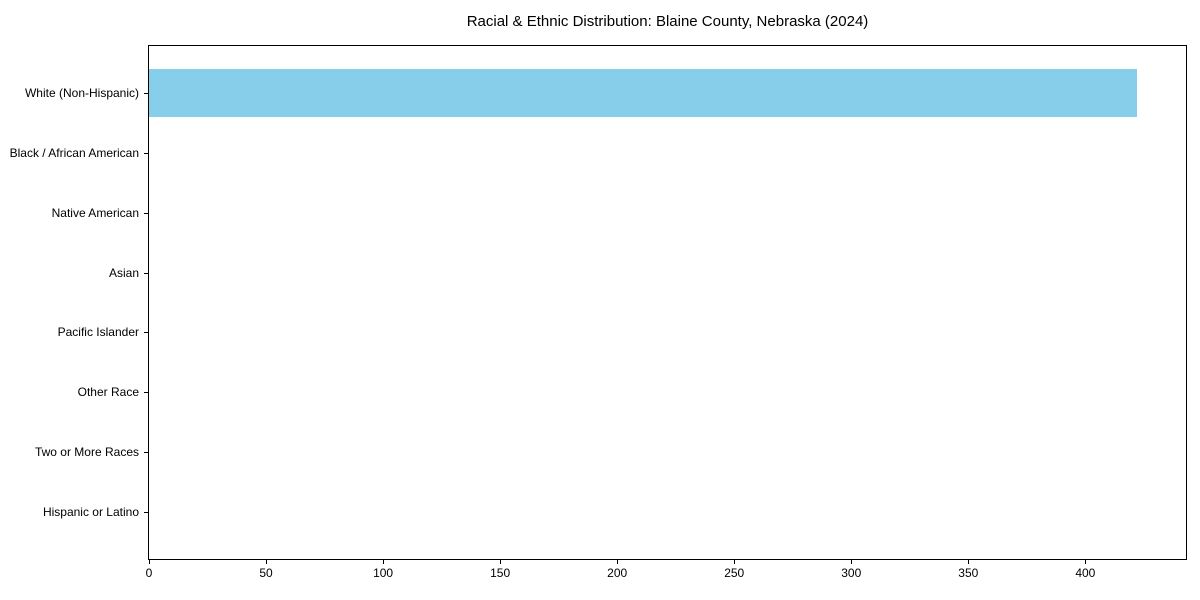  Describe the element at coordinates (851, 573) in the screenshot. I see `x-tick-label: 300` at that location.